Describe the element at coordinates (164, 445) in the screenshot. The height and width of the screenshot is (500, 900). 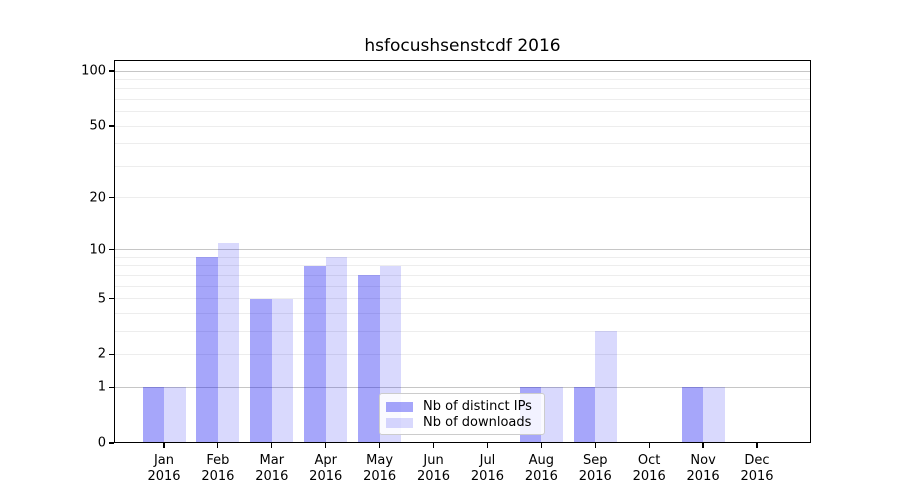
I see `x-tick-jan` at that location.